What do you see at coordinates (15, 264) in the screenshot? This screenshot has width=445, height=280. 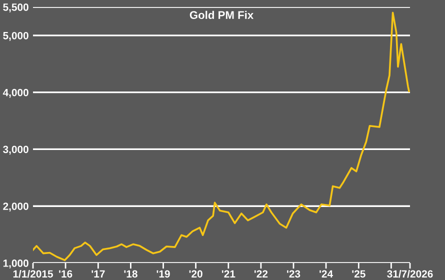 I see `y-tick-label: 1,000` at bounding box center [15, 264].